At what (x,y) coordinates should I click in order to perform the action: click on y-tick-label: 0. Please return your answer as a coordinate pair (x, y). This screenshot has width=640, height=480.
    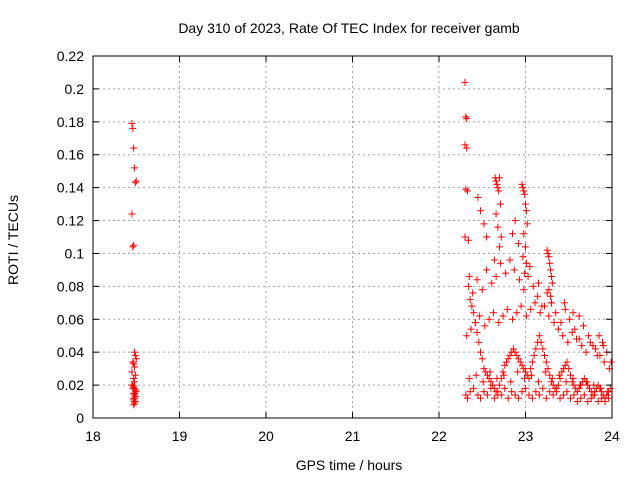
    Looking at the image, I should click on (80, 418).